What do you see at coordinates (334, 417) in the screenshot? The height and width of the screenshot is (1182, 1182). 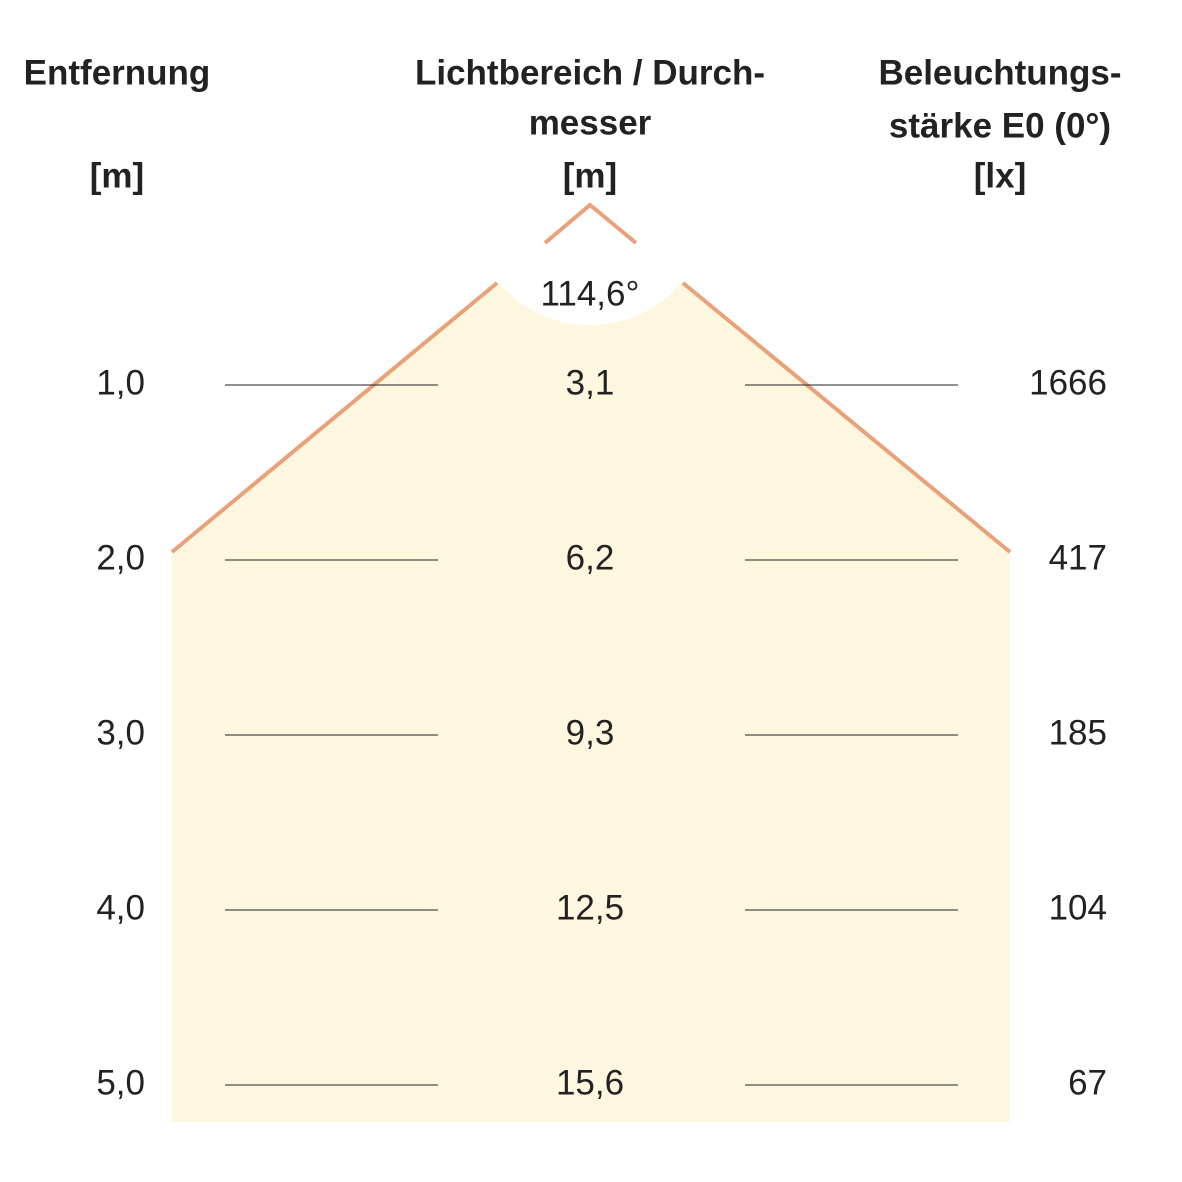 I see `left-edge` at bounding box center [334, 417].